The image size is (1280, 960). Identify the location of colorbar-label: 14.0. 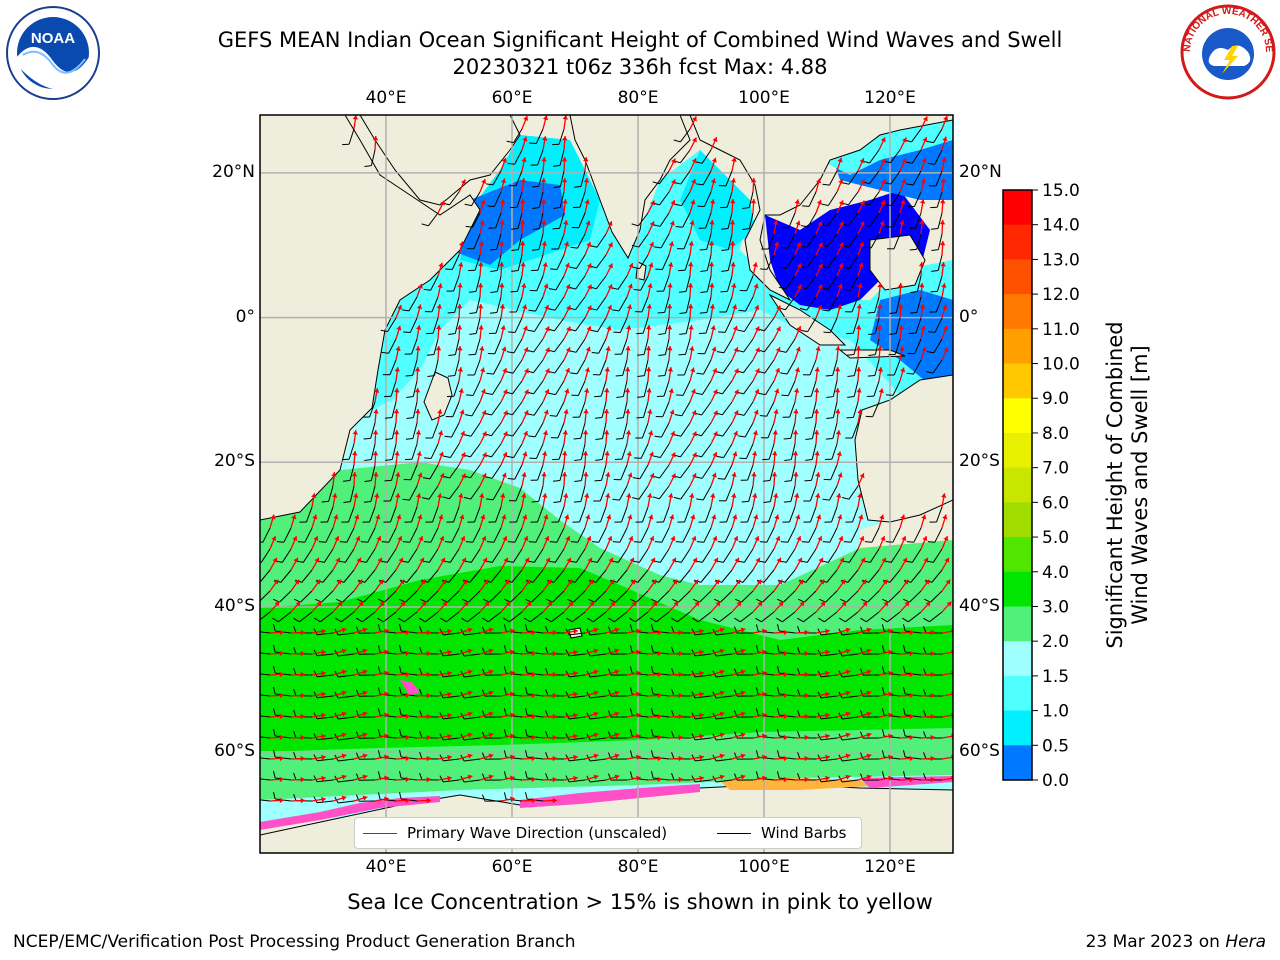
(1061, 226).